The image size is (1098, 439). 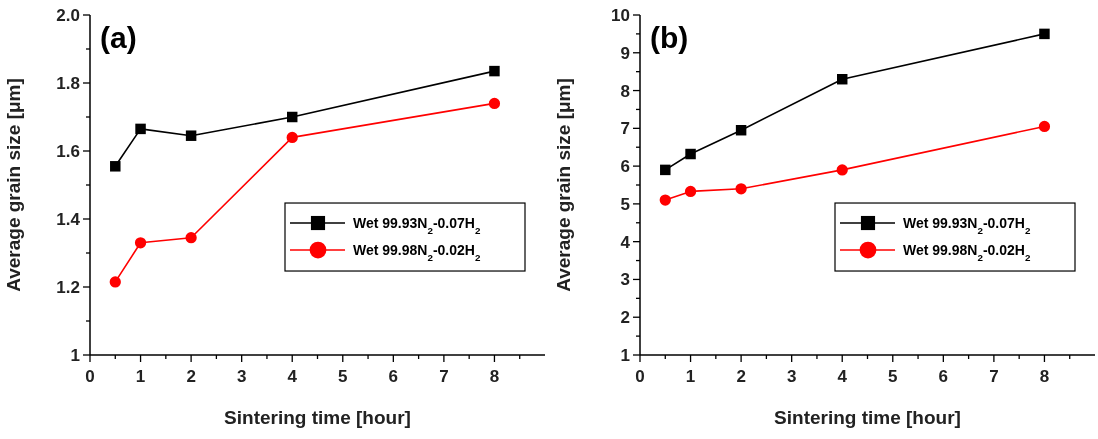 What do you see at coordinates (625, 53) in the screenshot?
I see `y-tick-label: 9` at bounding box center [625, 53].